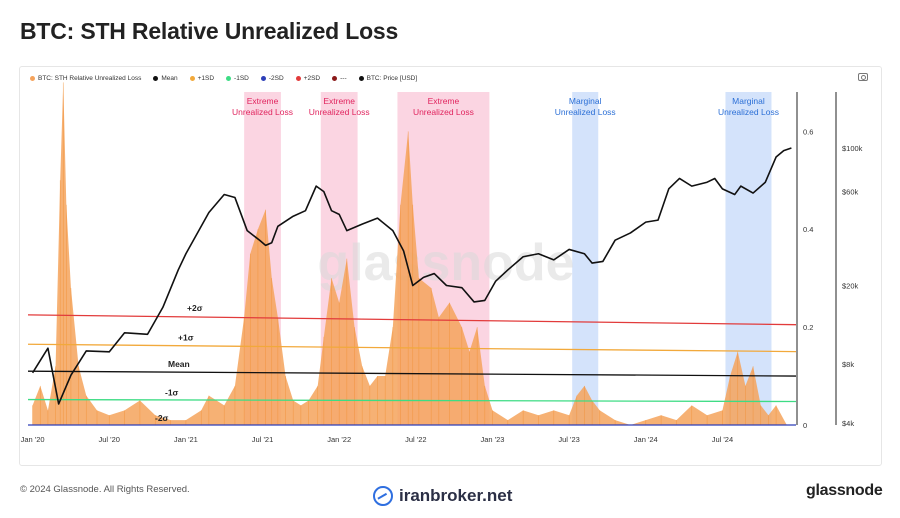  What do you see at coordinates (162, 418) in the screenshot?
I see `sd-label: -2σ` at bounding box center [162, 418].